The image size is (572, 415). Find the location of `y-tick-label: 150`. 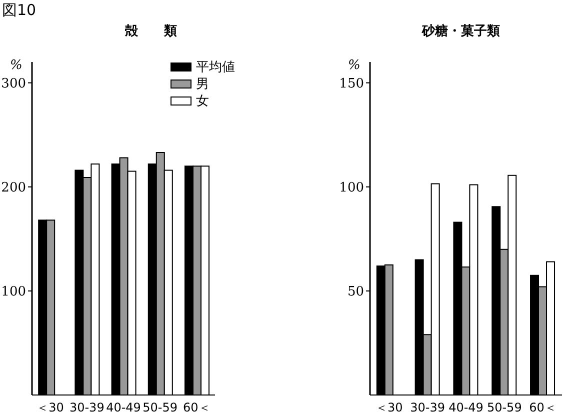

y-tick-label: 150 is located at coordinates (351, 84).